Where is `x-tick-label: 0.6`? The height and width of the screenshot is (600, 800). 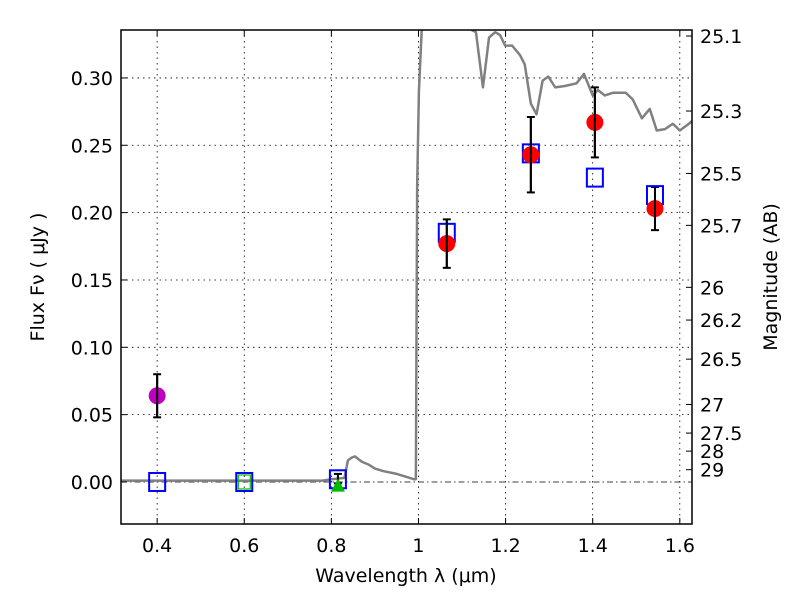
x-tick-label: 0.6 is located at coordinates (244, 546).